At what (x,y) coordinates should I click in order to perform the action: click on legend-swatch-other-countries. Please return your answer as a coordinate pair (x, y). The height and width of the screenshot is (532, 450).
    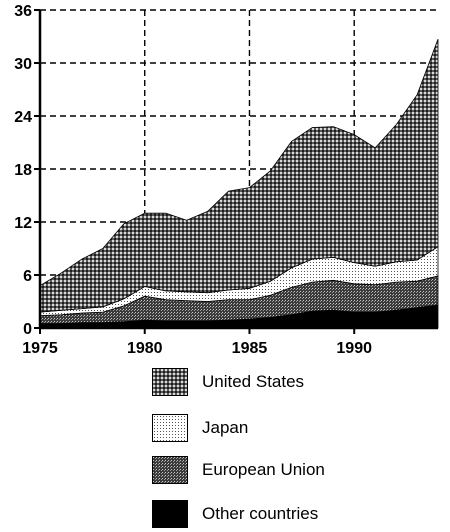
    Looking at the image, I should click on (170, 514).